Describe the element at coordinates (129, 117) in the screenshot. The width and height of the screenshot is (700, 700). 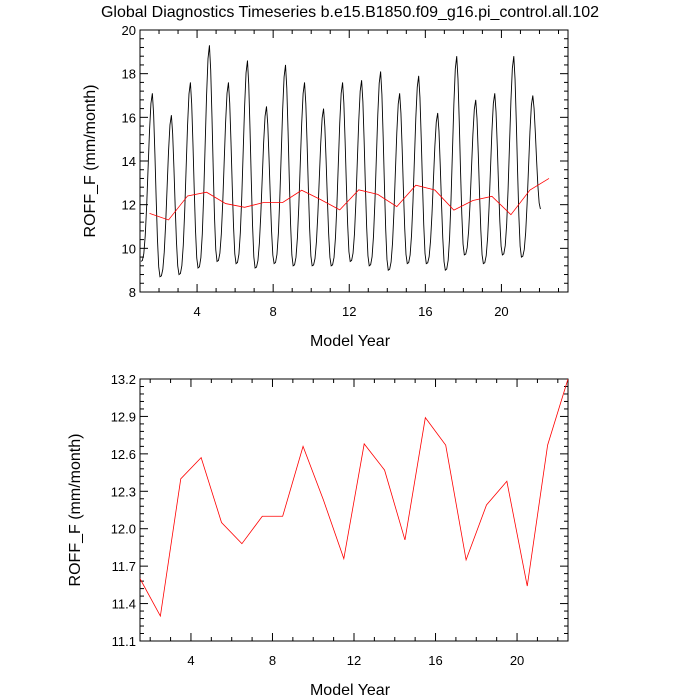
I see `y-tick-label: 16` at that location.